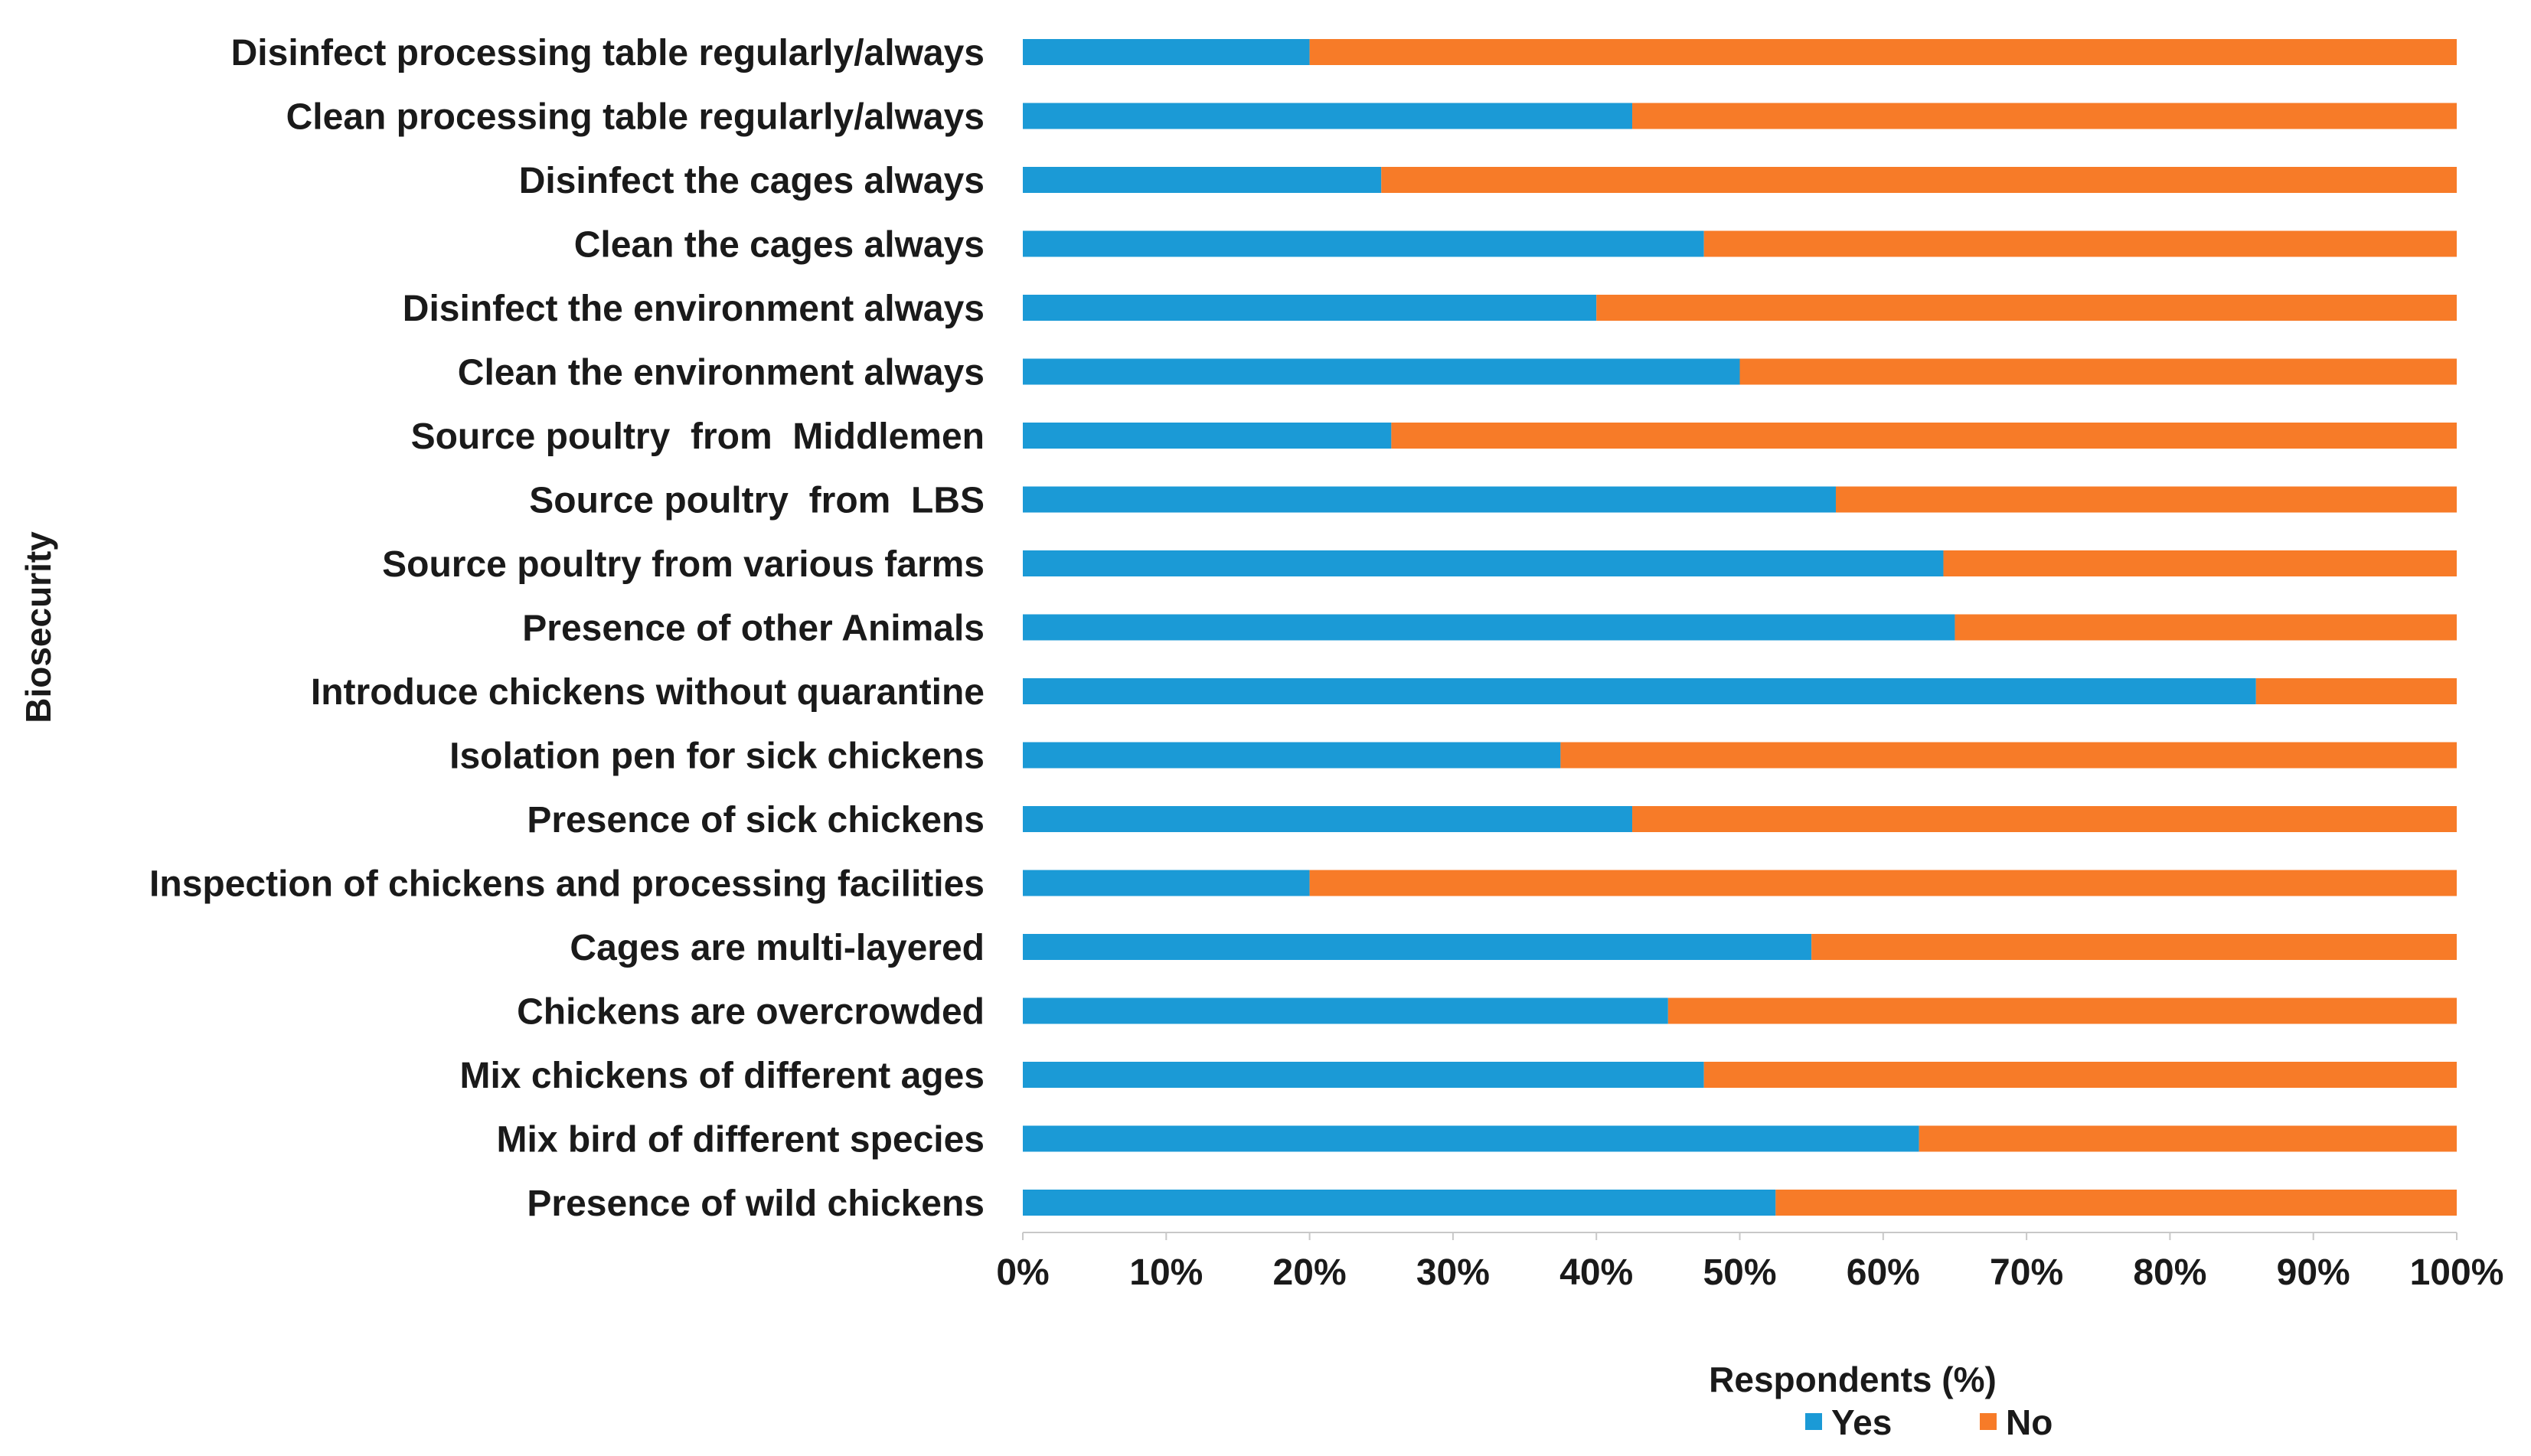  Describe the element at coordinates (721, 373) in the screenshot. I see `category-label: Clean the environment always` at that location.